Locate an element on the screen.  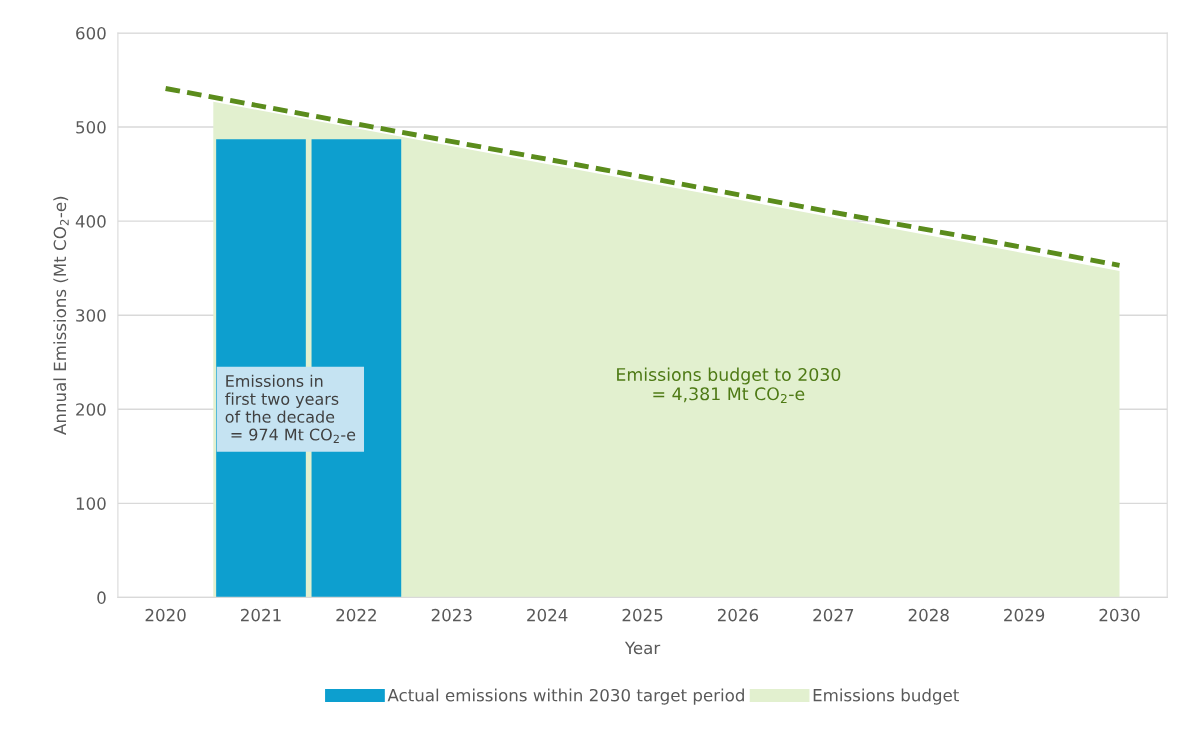
x-tick-label: 2021 is located at coordinates (261, 615).